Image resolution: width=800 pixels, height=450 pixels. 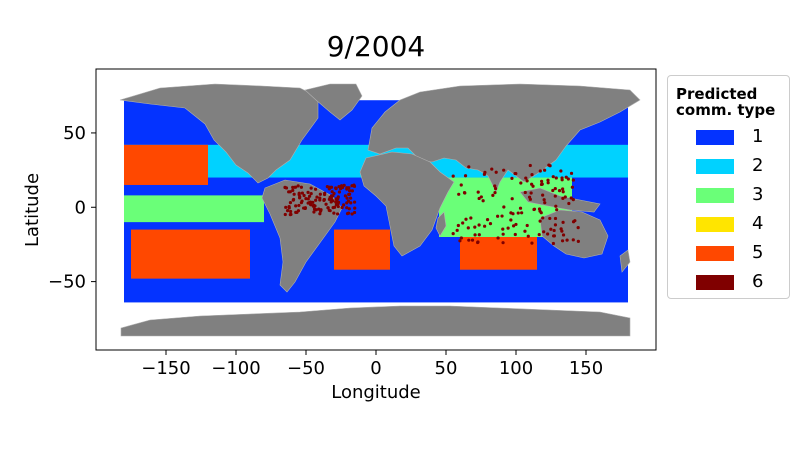 What do you see at coordinates (741, 137) in the screenshot?
I see `legend-item-1: 1` at bounding box center [741, 137].